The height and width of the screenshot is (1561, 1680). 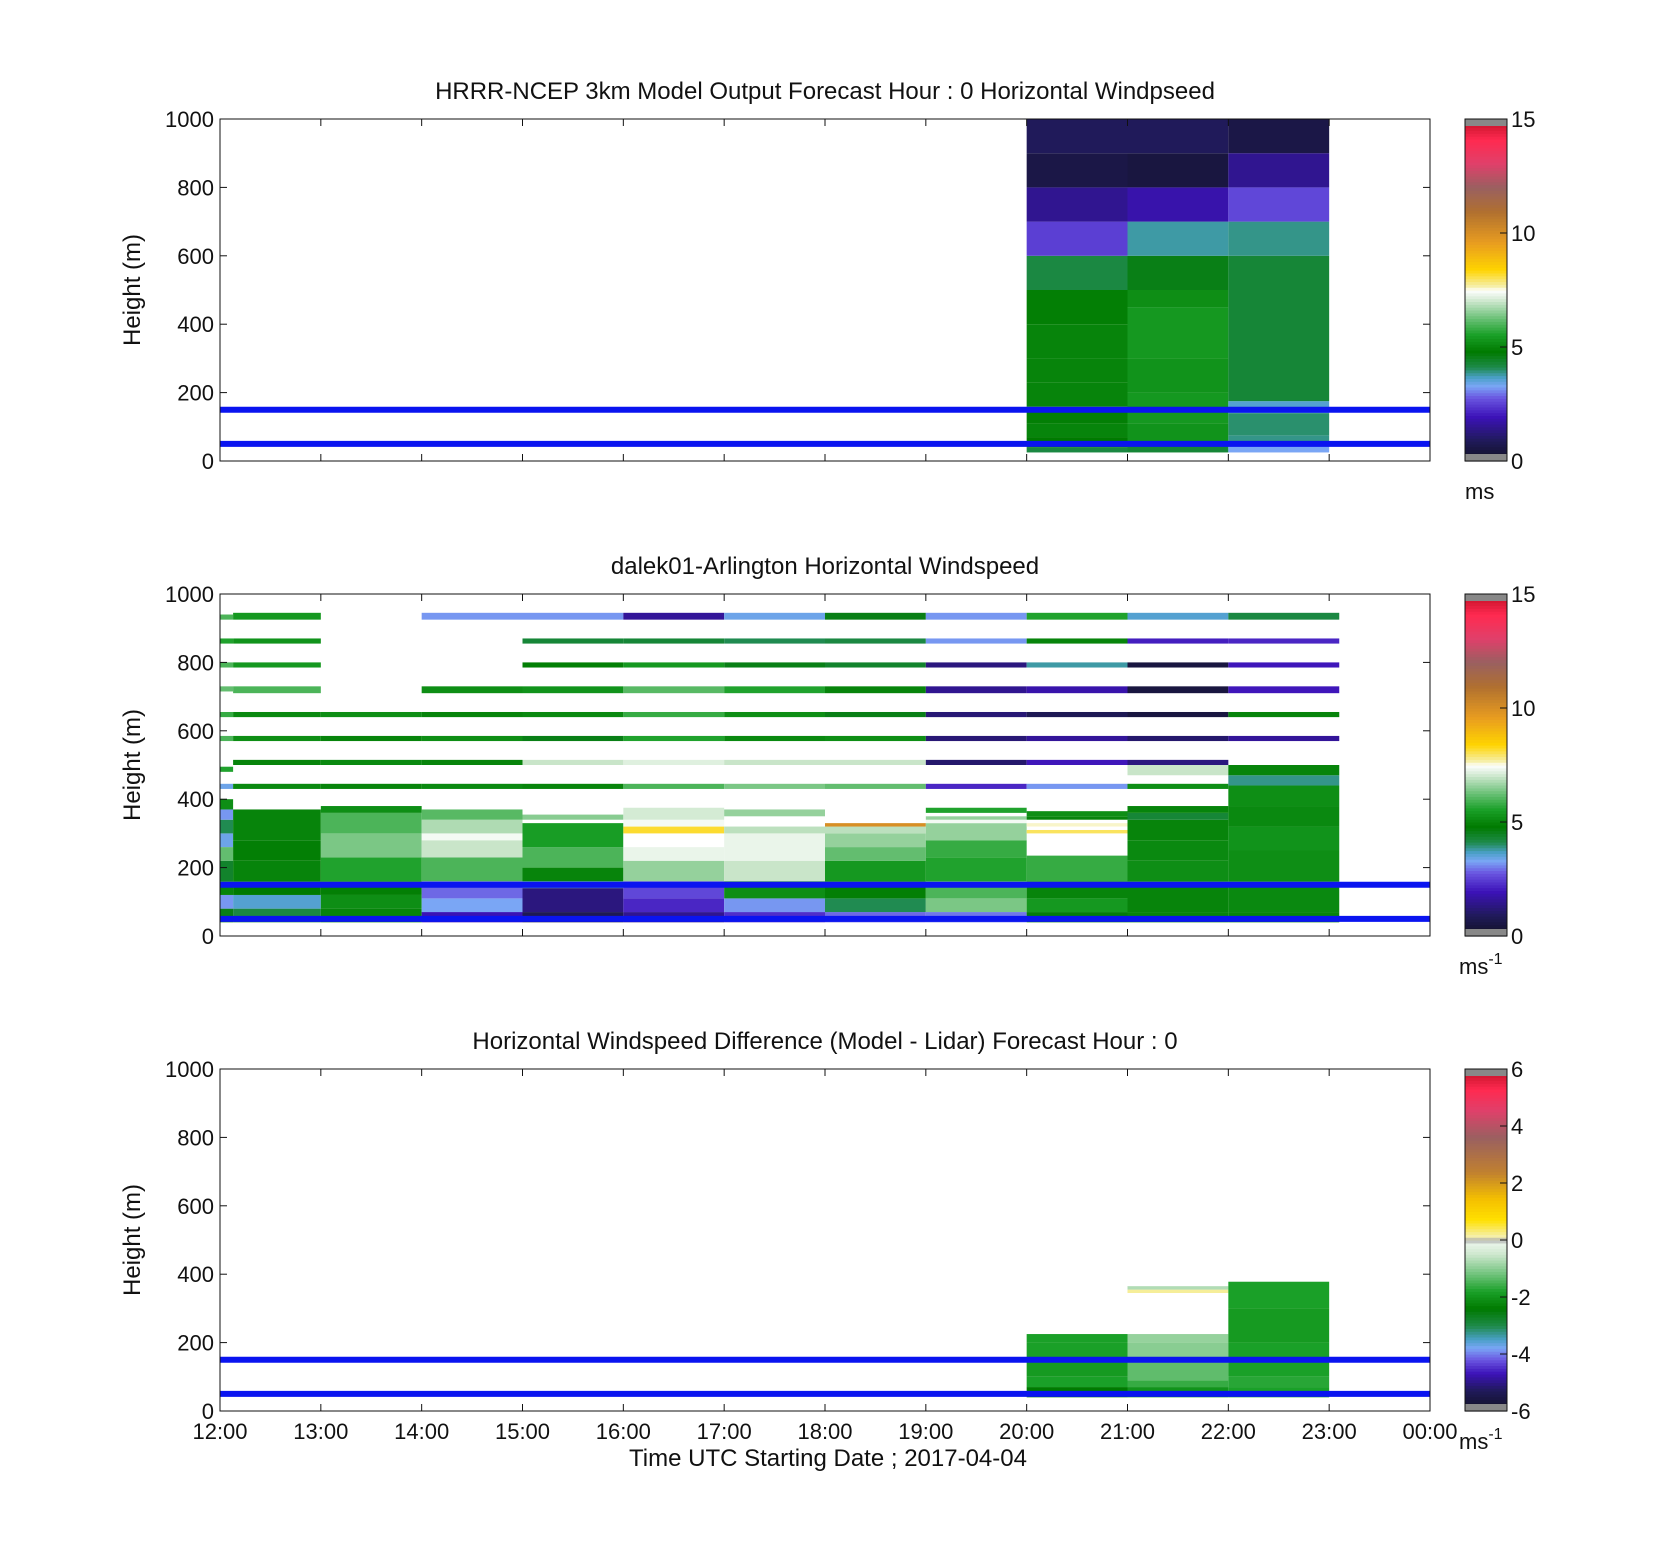 I want to click on colorbar-frame, so click(x=1486, y=765).